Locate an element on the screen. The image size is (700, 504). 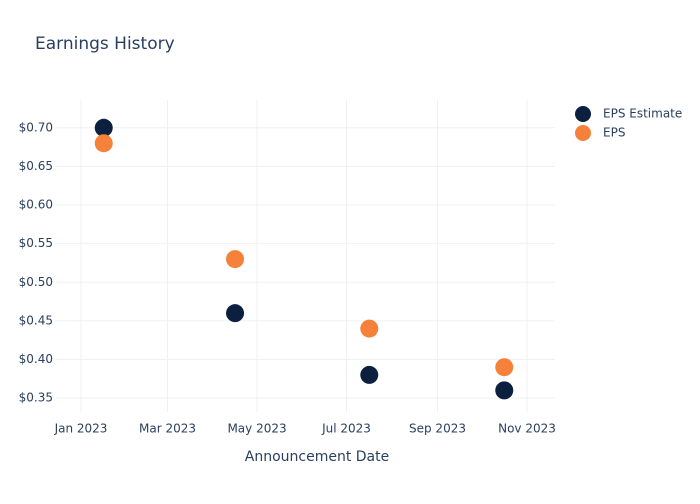
y-tick-label: $0.60 is located at coordinates (36, 205).